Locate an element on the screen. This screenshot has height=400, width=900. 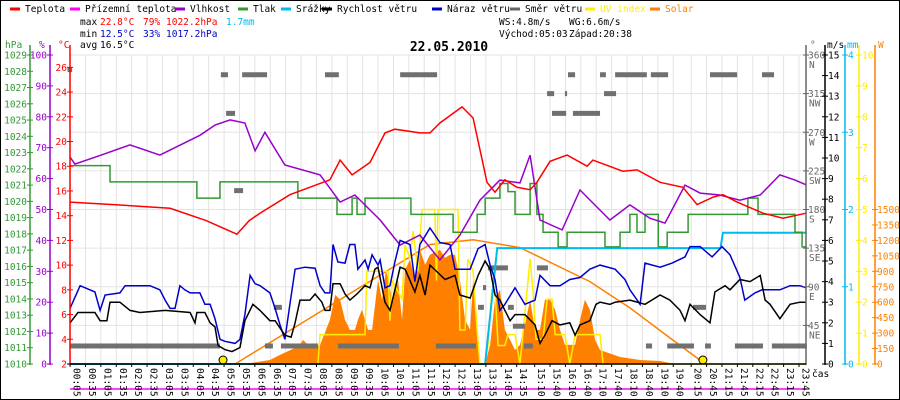
x-axis-label: čas is located at coordinates (820, 374).